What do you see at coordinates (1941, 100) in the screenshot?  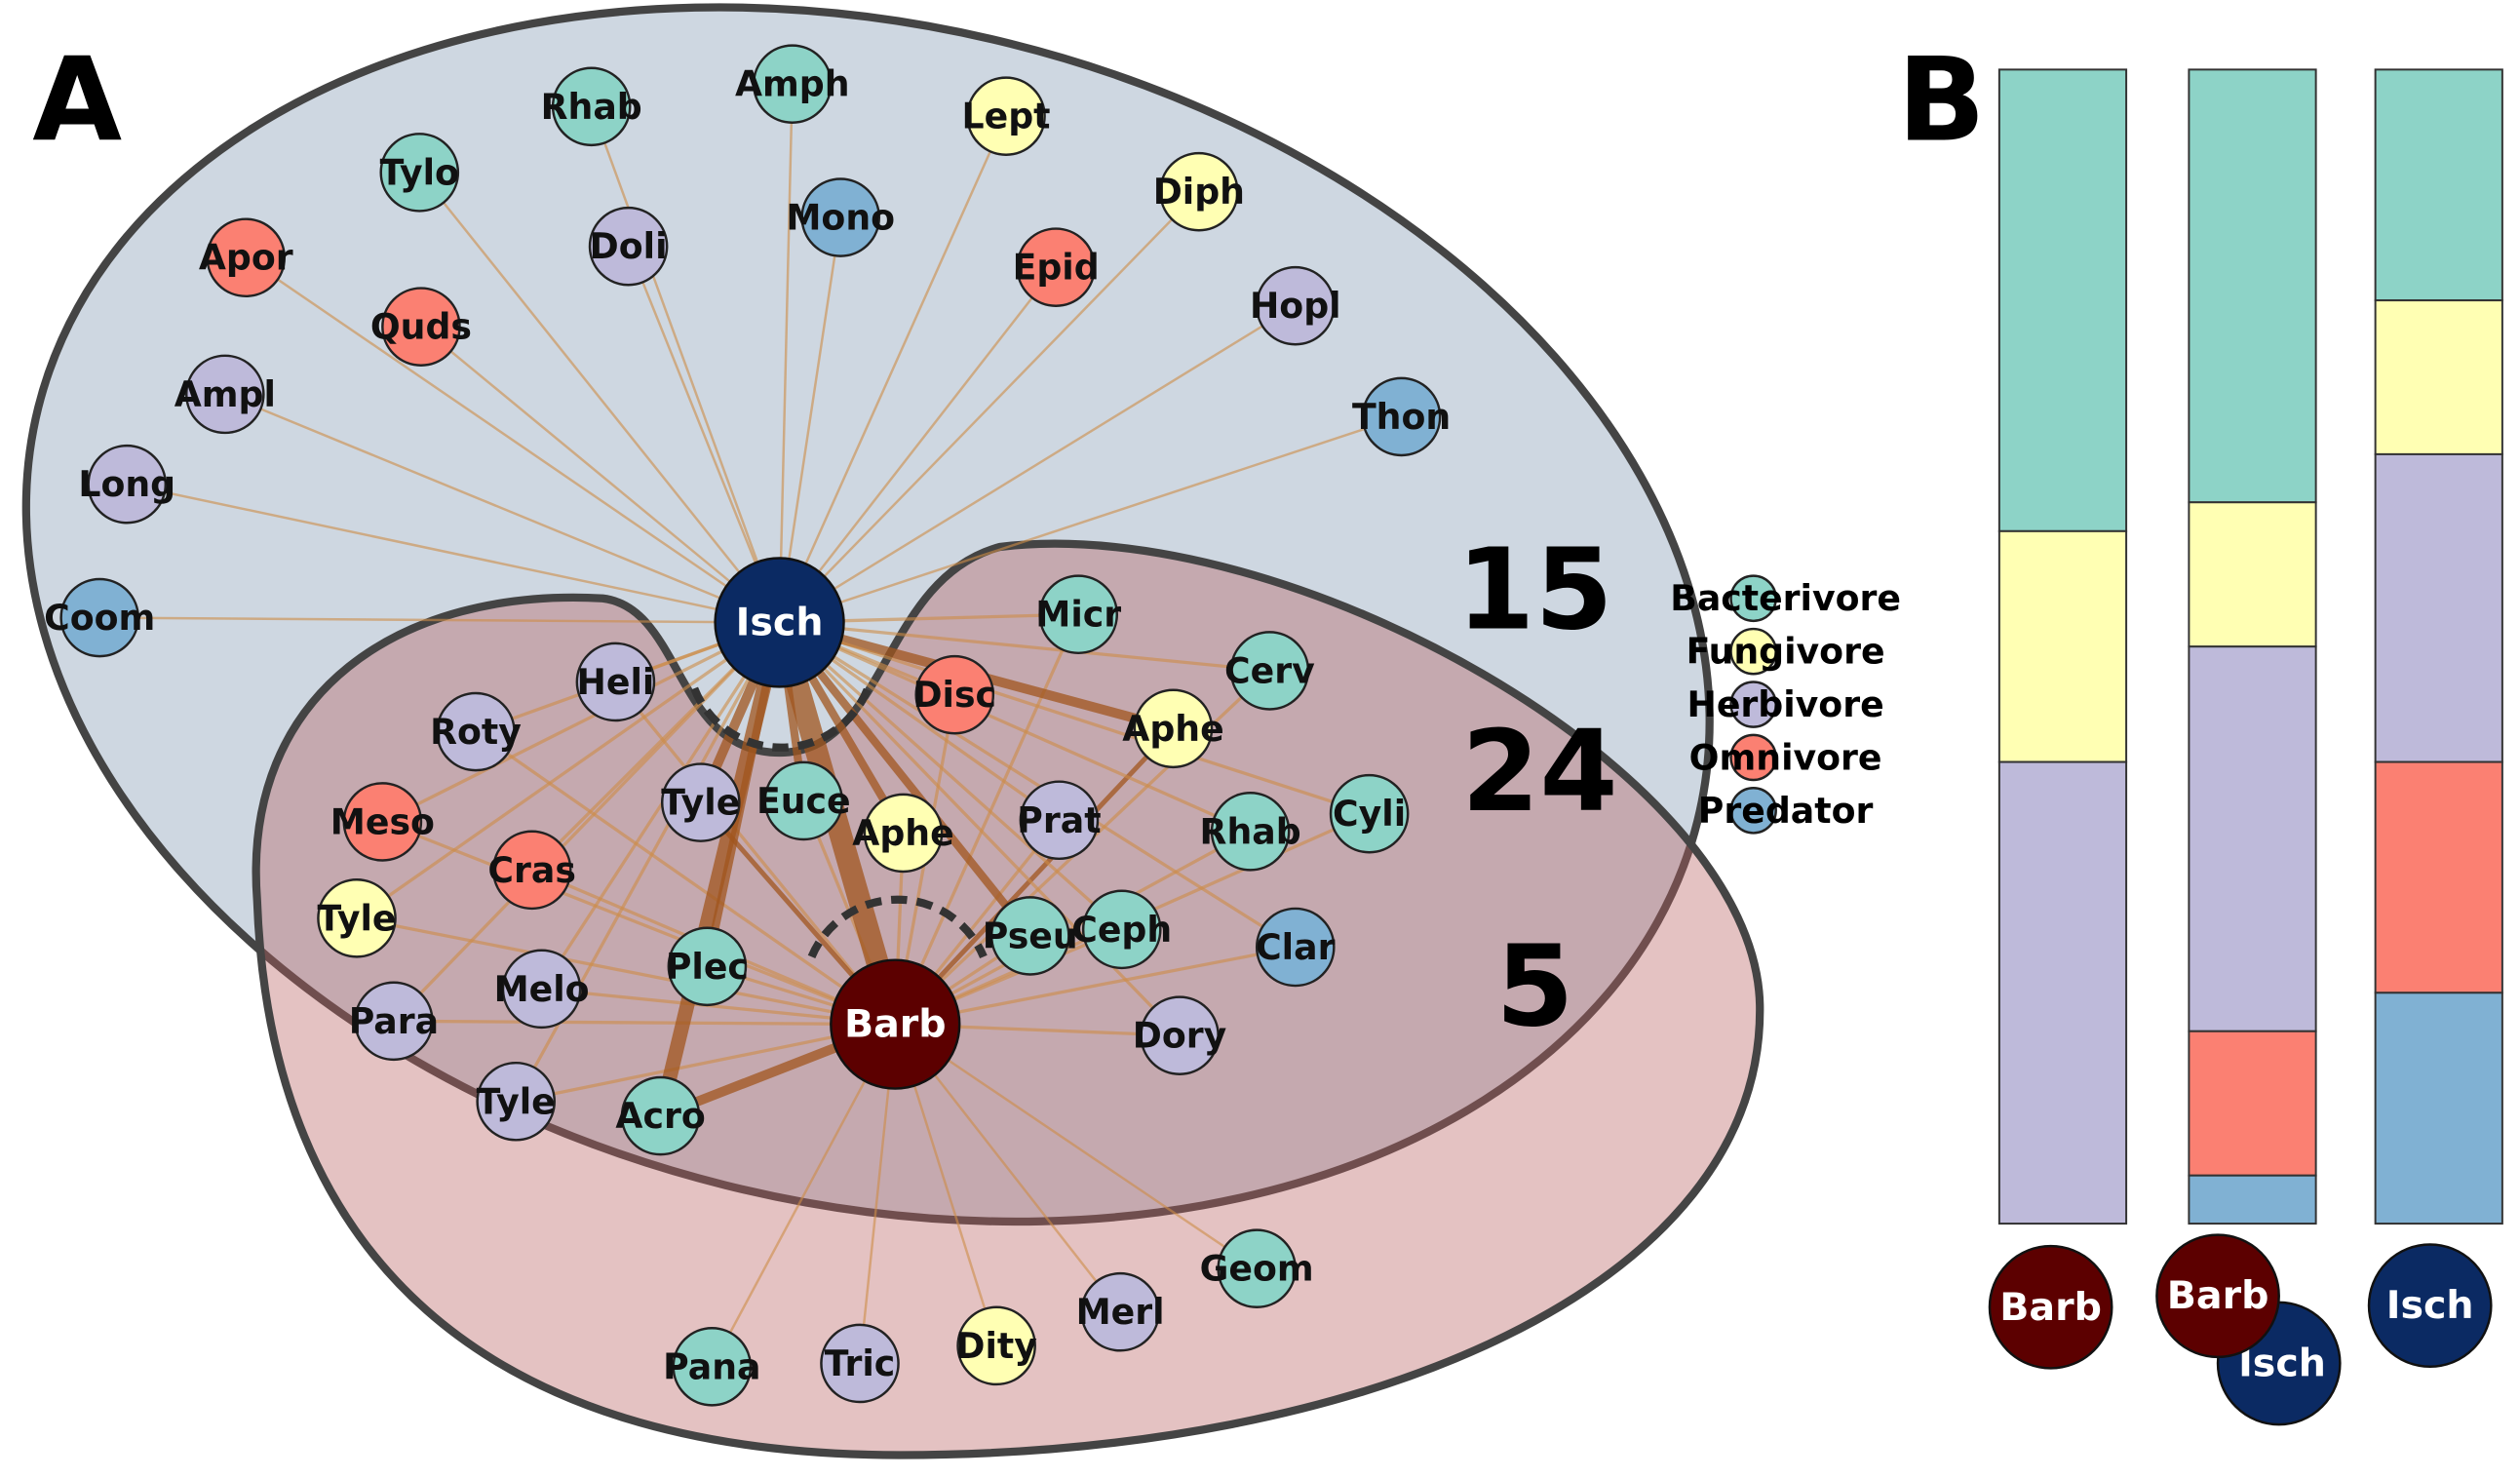 I see `panel-label: B` at bounding box center [1941, 100].